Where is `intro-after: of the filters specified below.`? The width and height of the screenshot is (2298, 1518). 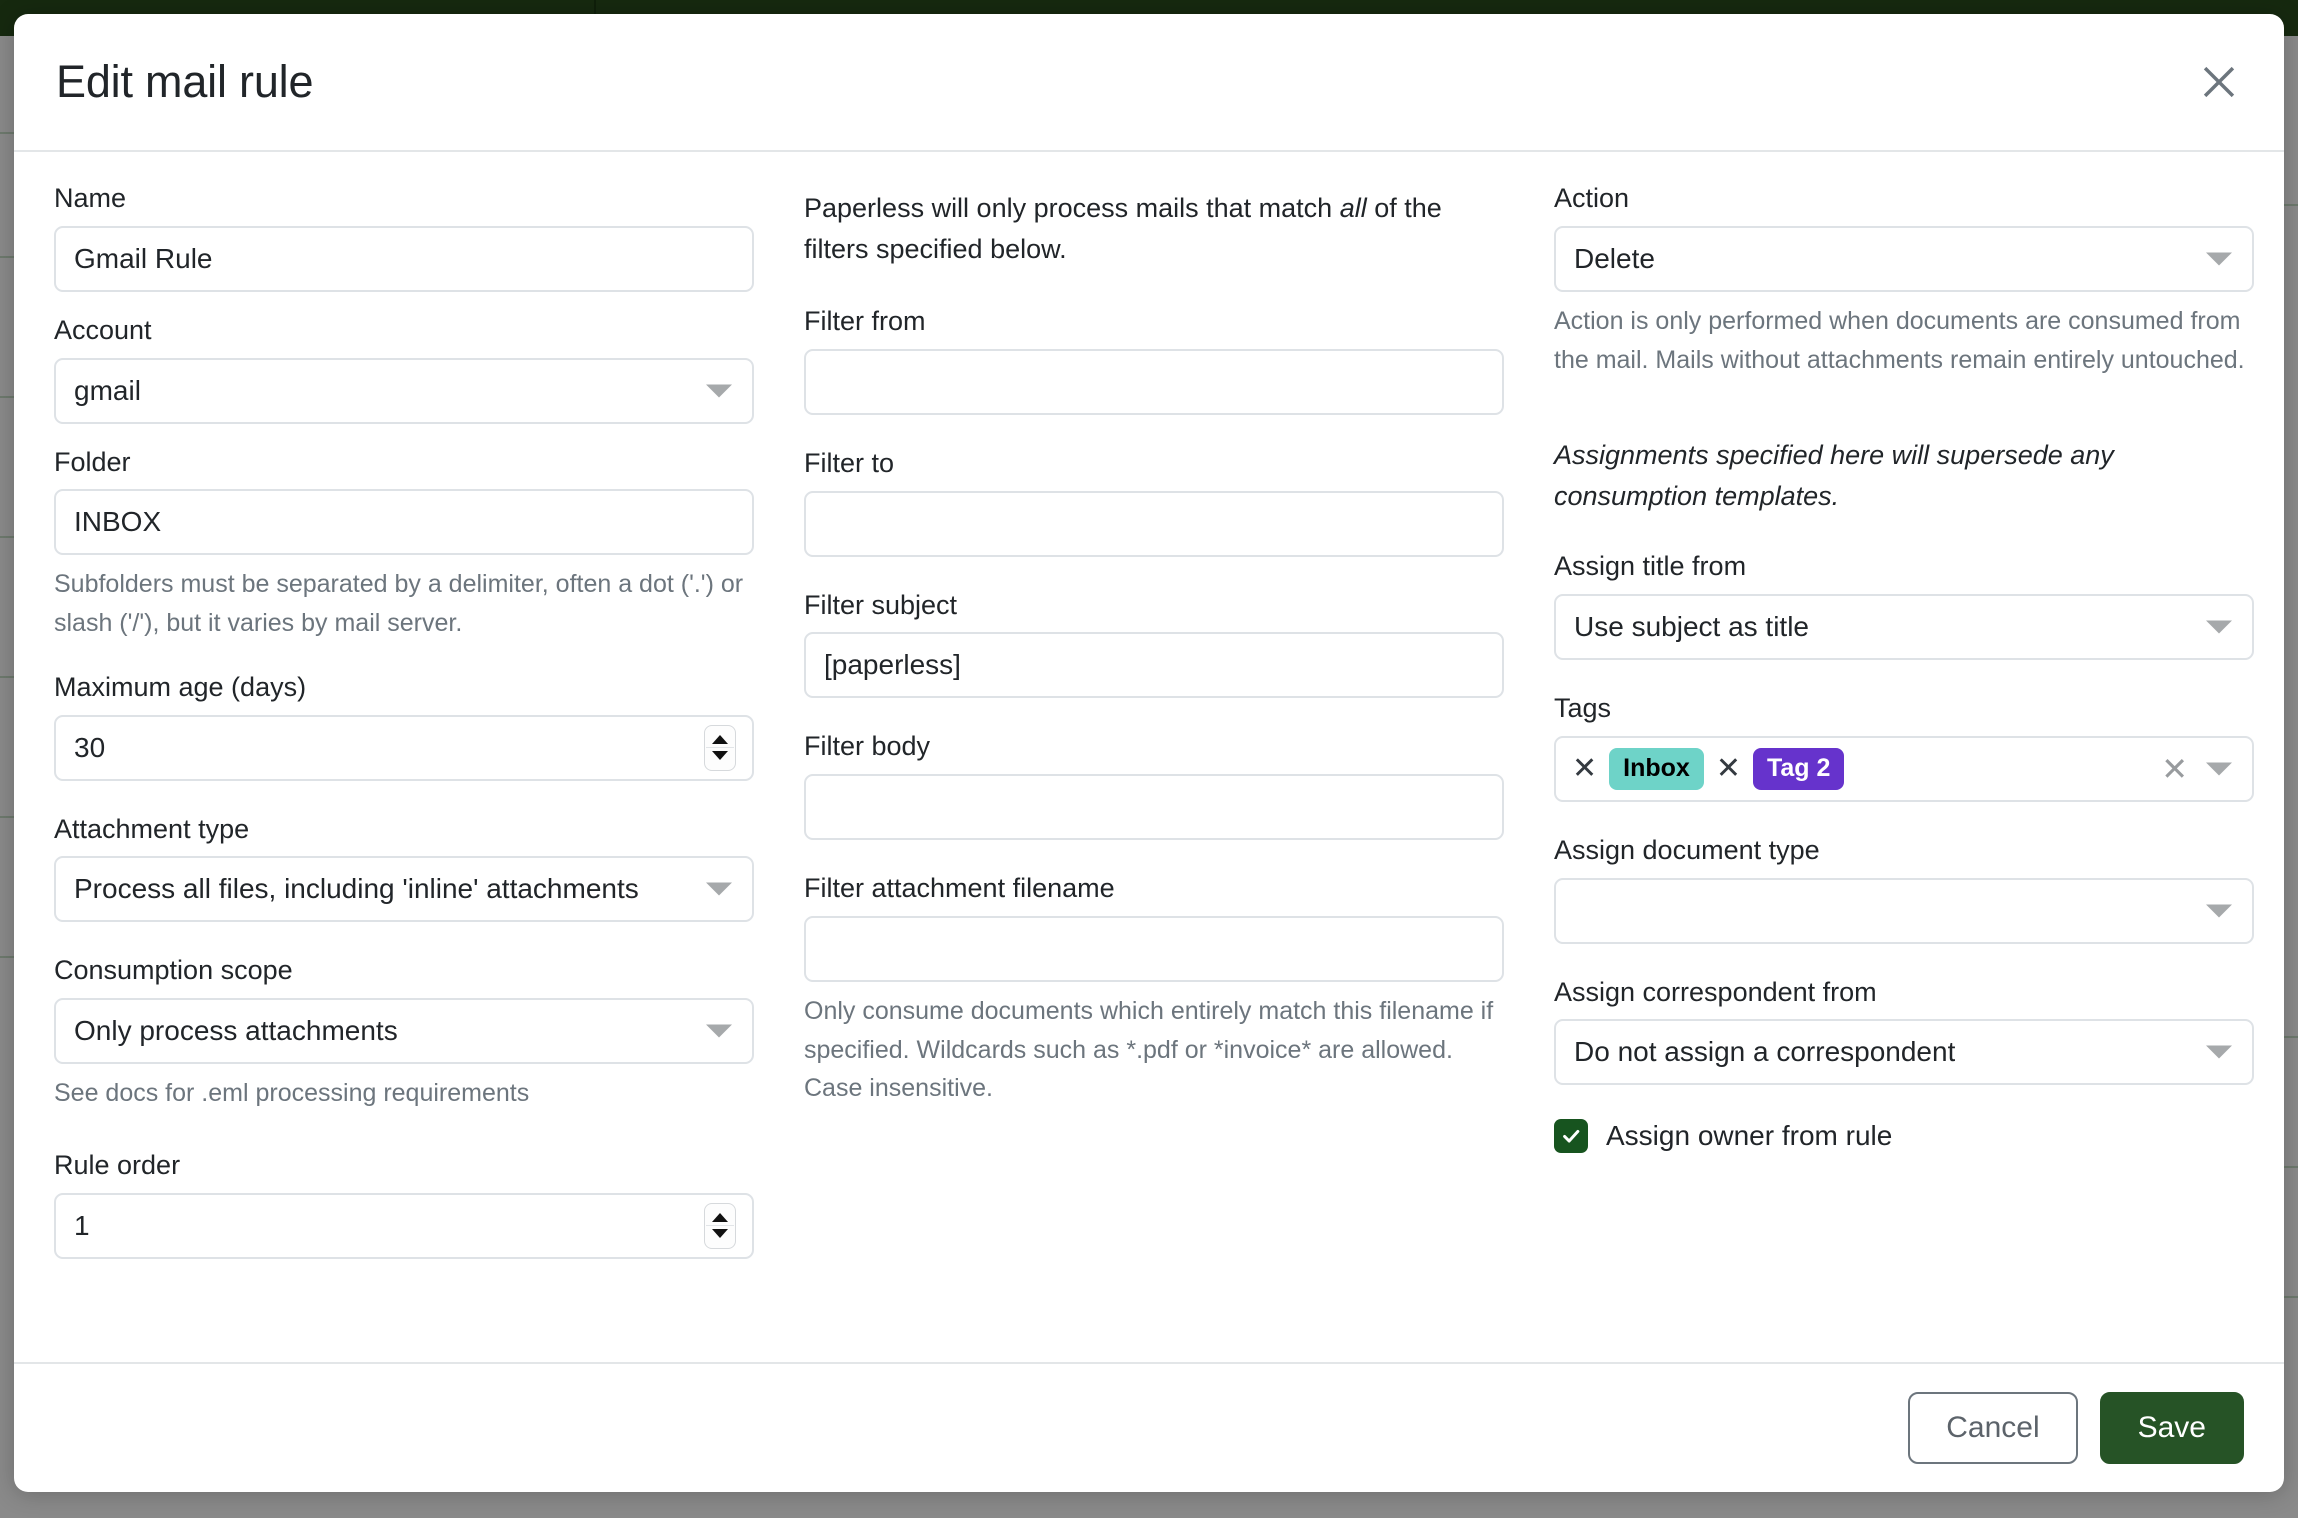
intro-after: of the filters specified below. is located at coordinates (1123, 228).